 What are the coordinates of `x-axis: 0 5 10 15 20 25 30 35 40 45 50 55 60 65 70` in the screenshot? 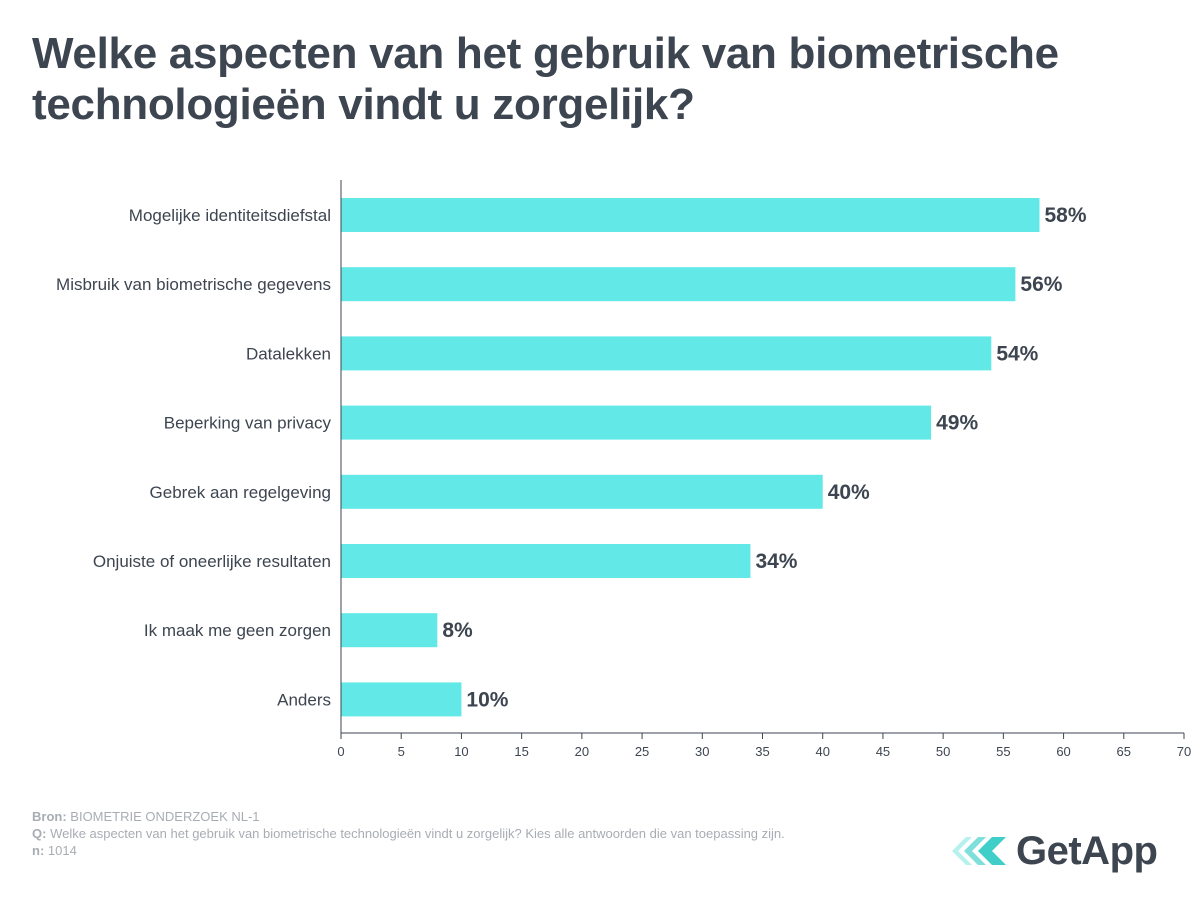 It's located at (764, 745).